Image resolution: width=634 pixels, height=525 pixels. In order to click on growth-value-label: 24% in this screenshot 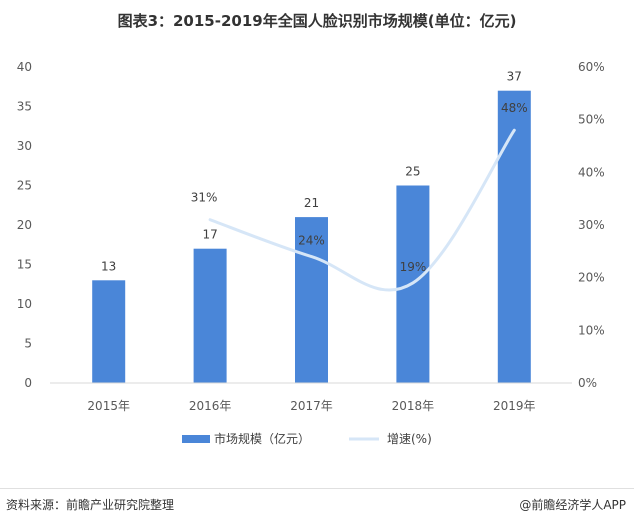, I will do `click(311, 241)`.